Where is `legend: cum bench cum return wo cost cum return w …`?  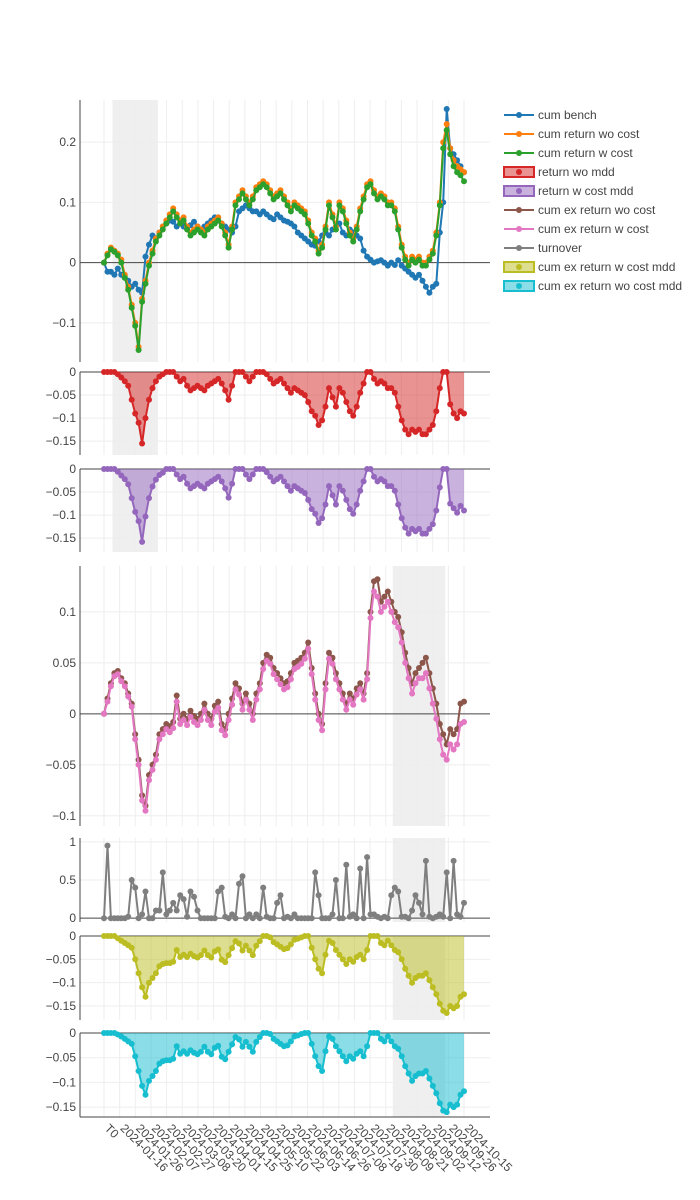
legend: cum bench cum return wo cost cum return w … is located at coordinates (592, 200).